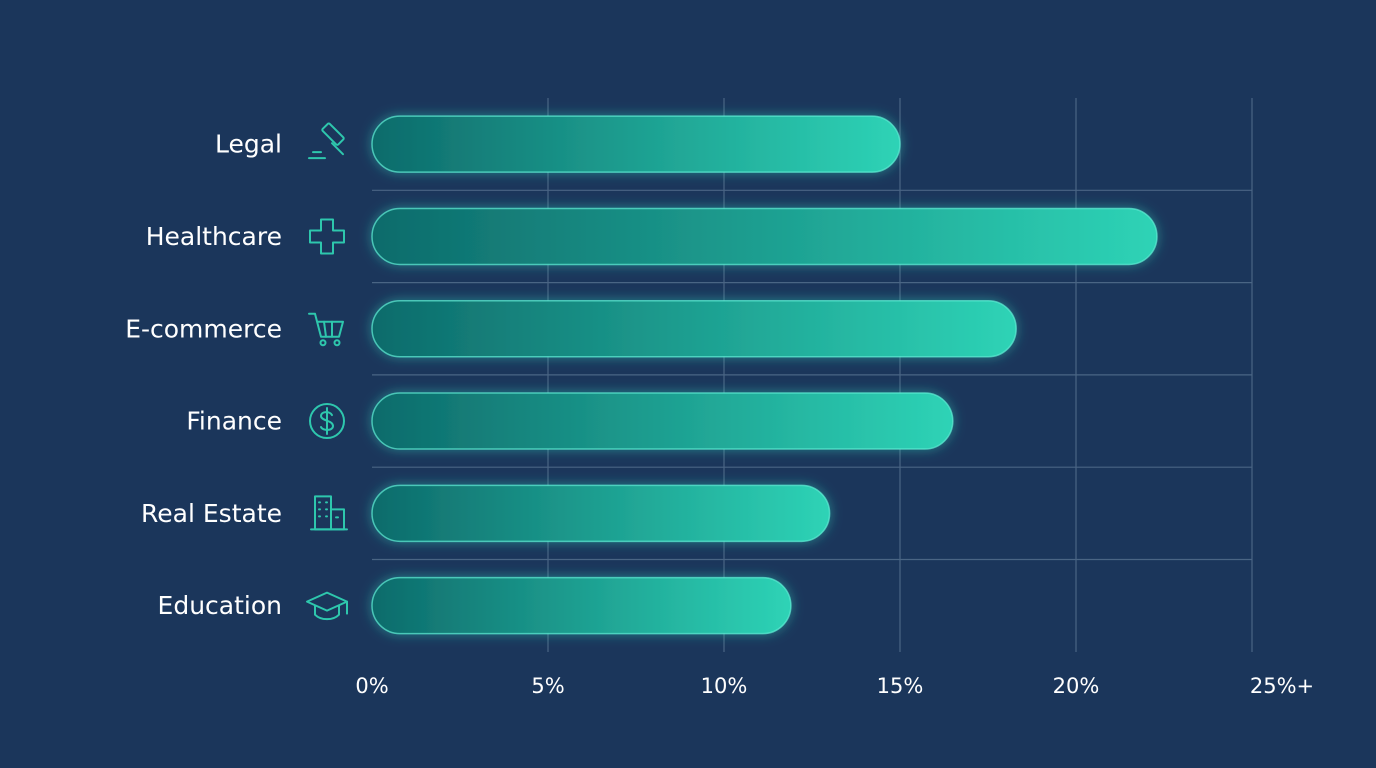 The width and height of the screenshot is (1376, 768). Describe the element at coordinates (1282, 686) in the screenshot. I see `x-tick-label: 25%+` at that location.